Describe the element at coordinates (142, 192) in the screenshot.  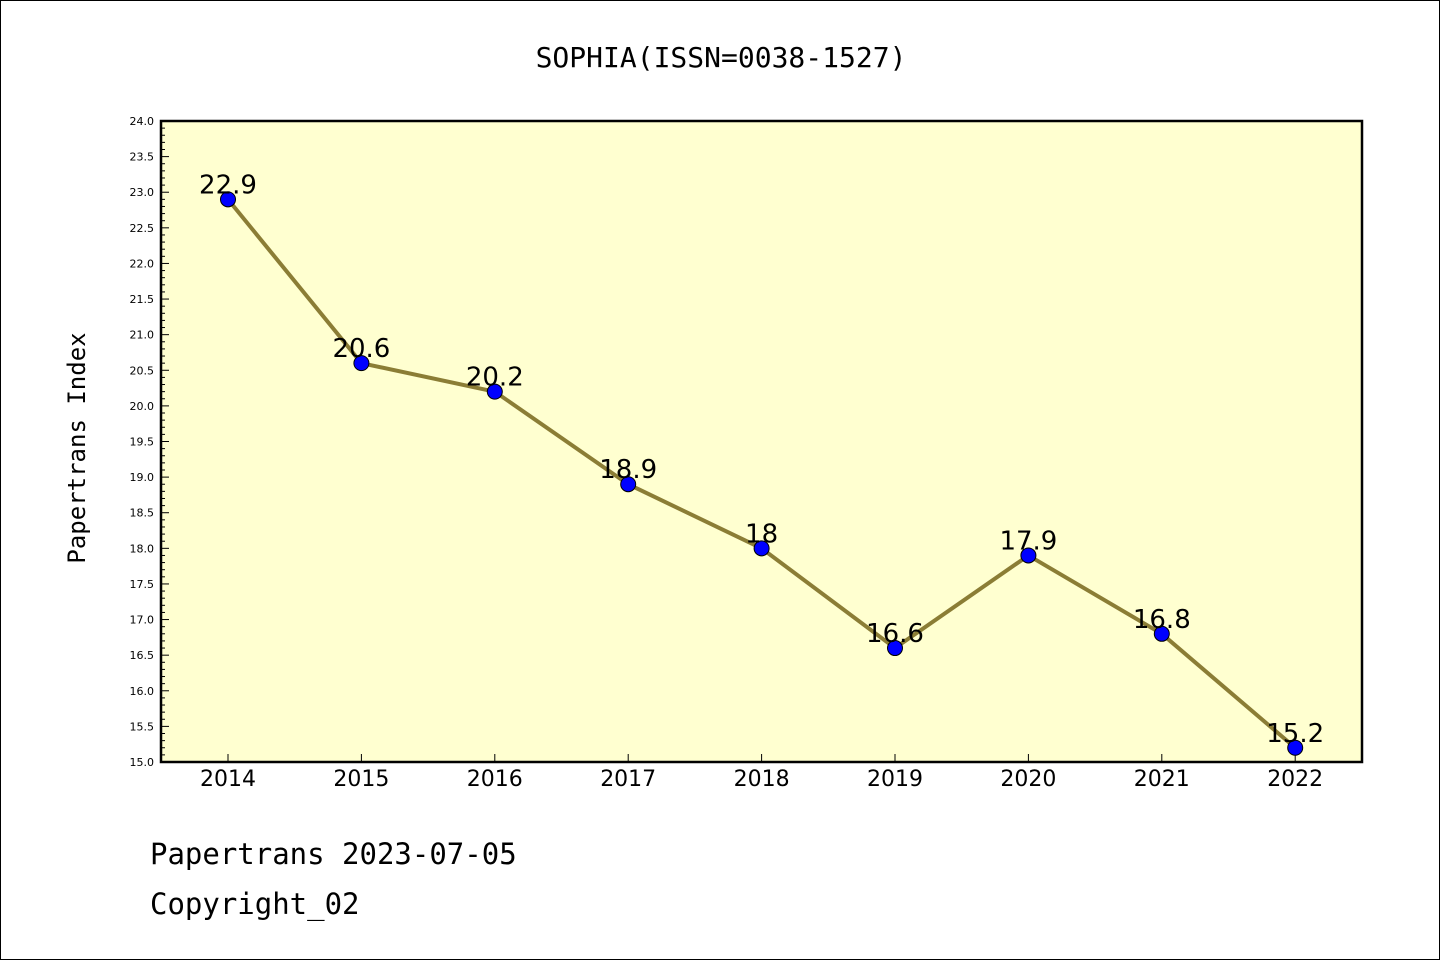
I see `y-tick-label: 23.0` at that location.